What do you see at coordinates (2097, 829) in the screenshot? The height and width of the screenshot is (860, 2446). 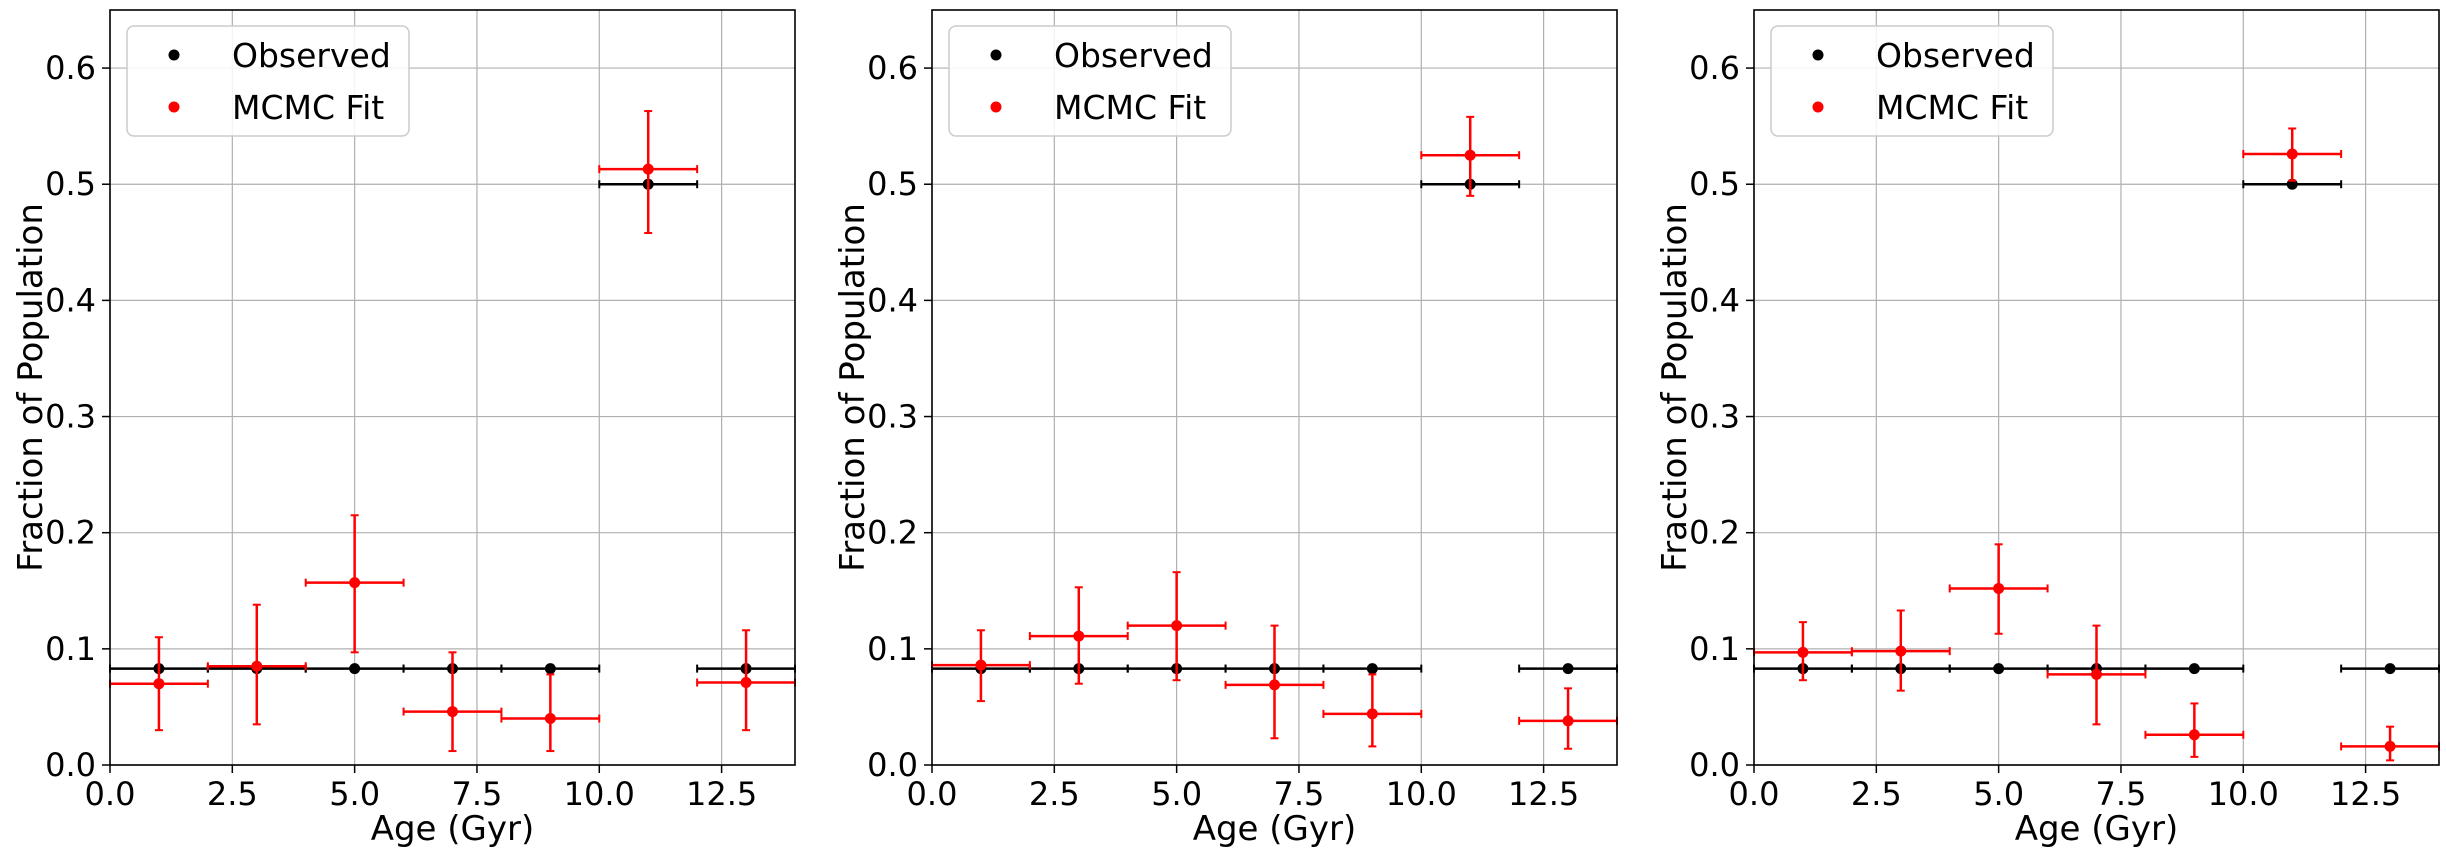 I see `x-axis-label: Age (Gyr)` at bounding box center [2097, 829].